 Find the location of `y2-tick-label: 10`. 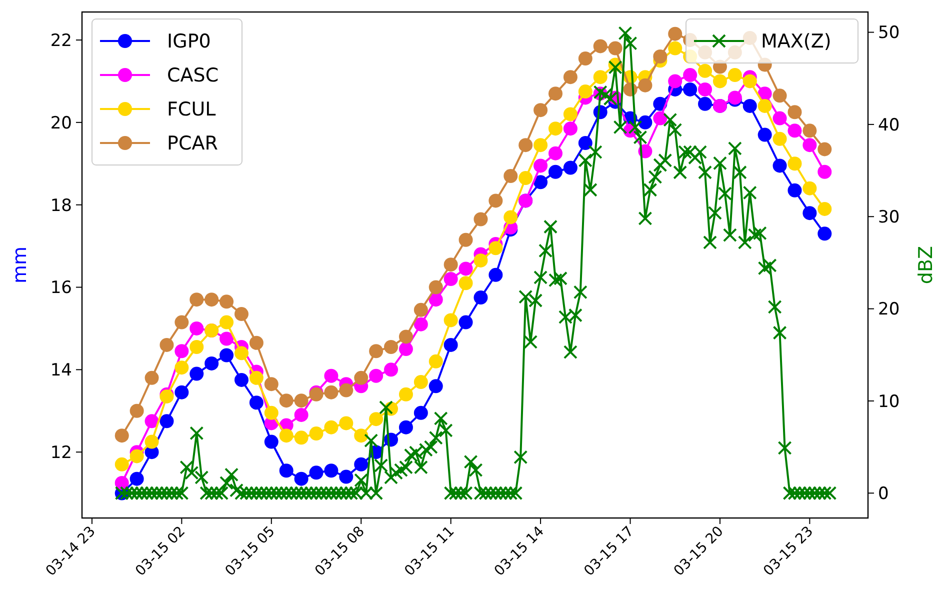

y2-tick-label: 10 is located at coordinates (889, 402).